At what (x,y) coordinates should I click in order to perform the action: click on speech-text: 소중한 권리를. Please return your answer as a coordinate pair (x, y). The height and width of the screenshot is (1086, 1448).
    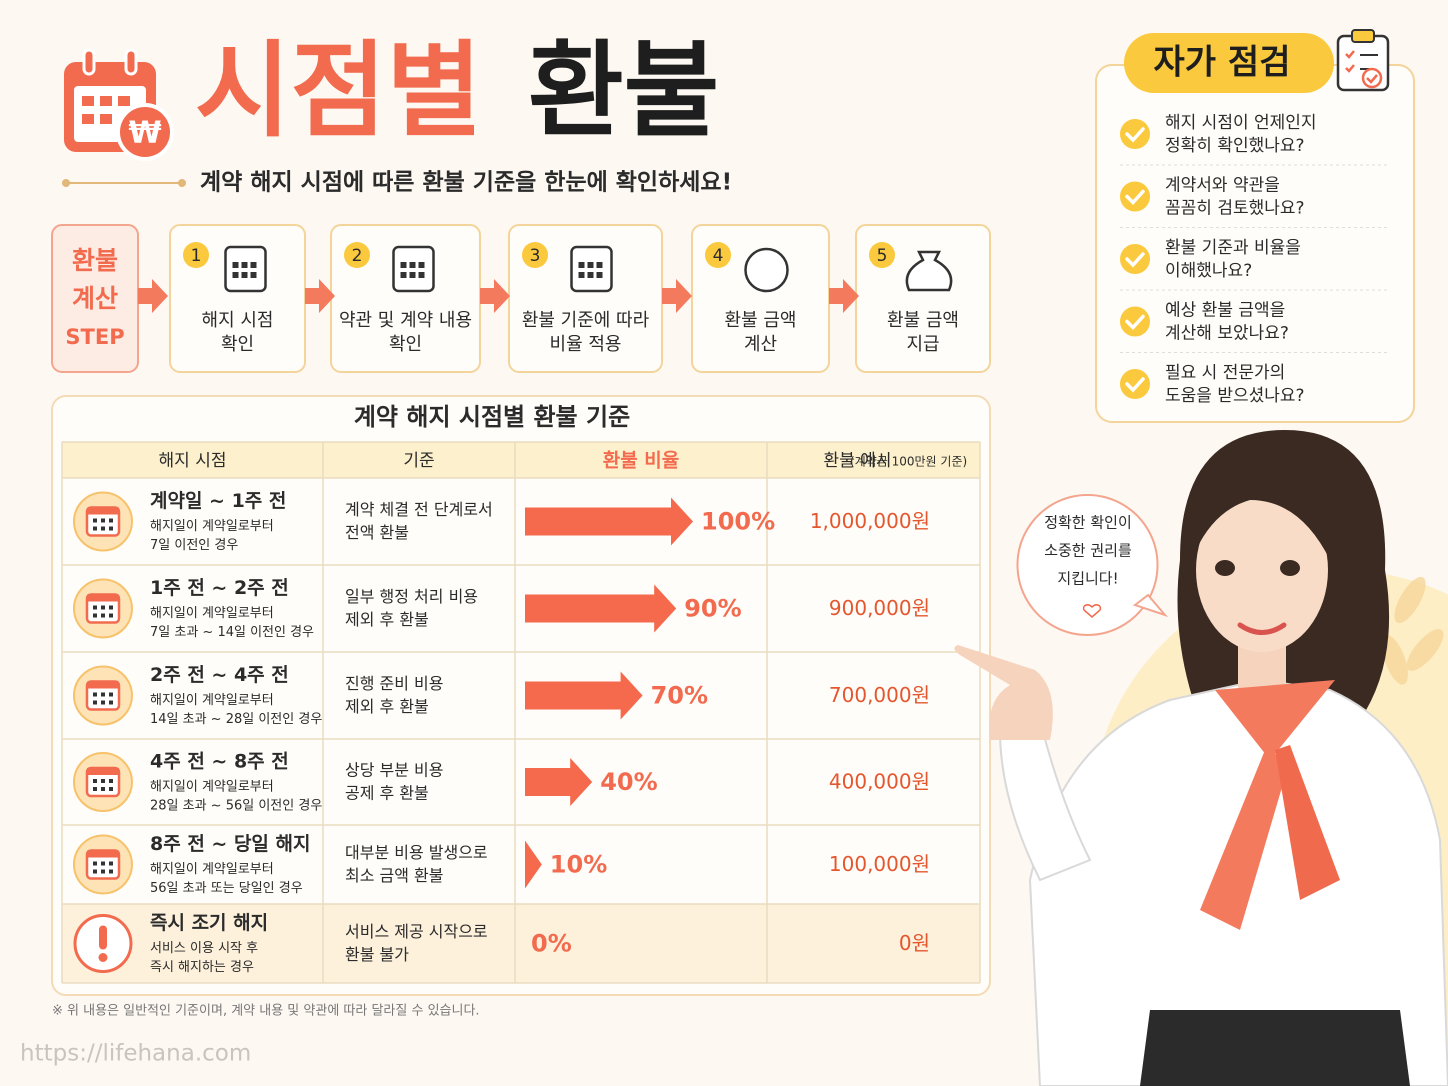
    Looking at the image, I should click on (1088, 551).